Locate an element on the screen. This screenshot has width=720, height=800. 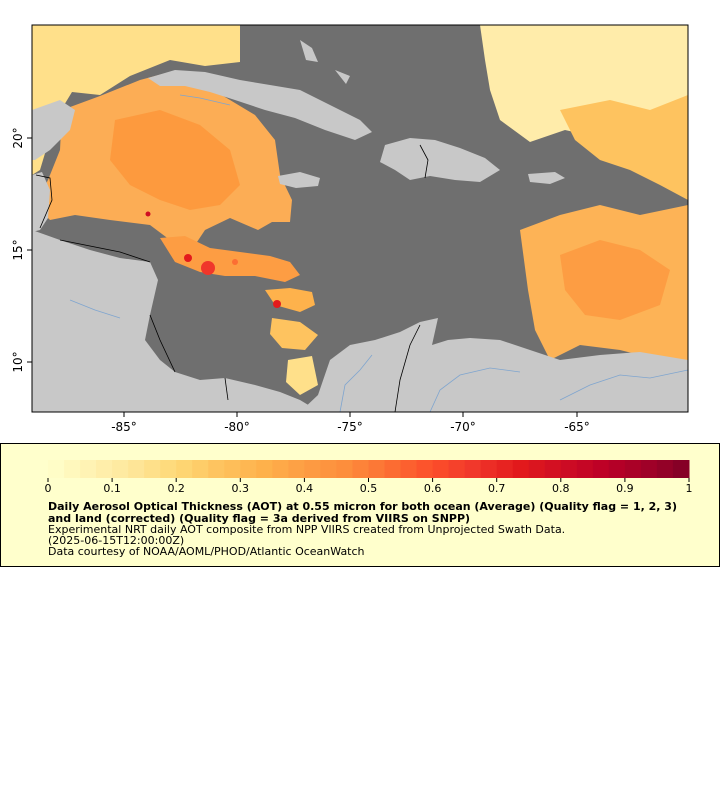
latitude-axis: 20° 15° 10° is located at coordinates (21, 250).